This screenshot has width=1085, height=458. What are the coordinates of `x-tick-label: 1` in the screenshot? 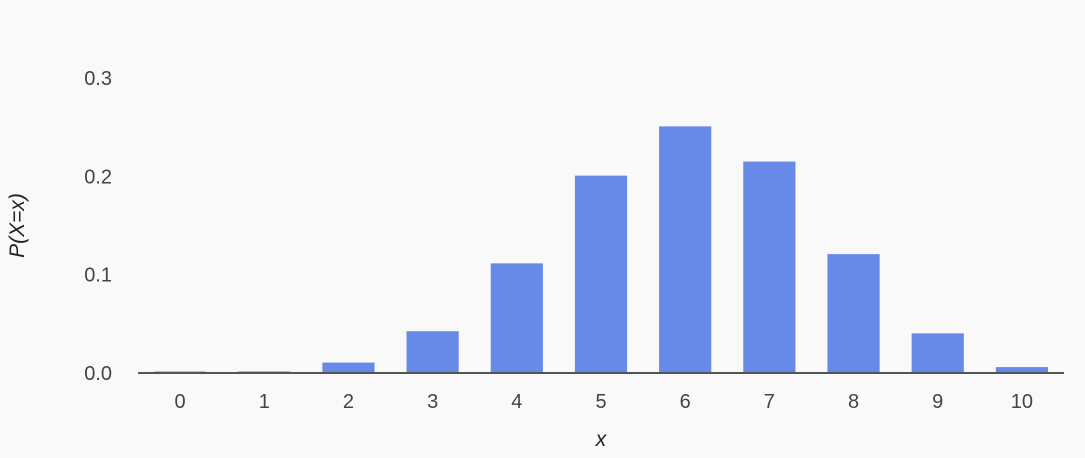 It's located at (264, 402).